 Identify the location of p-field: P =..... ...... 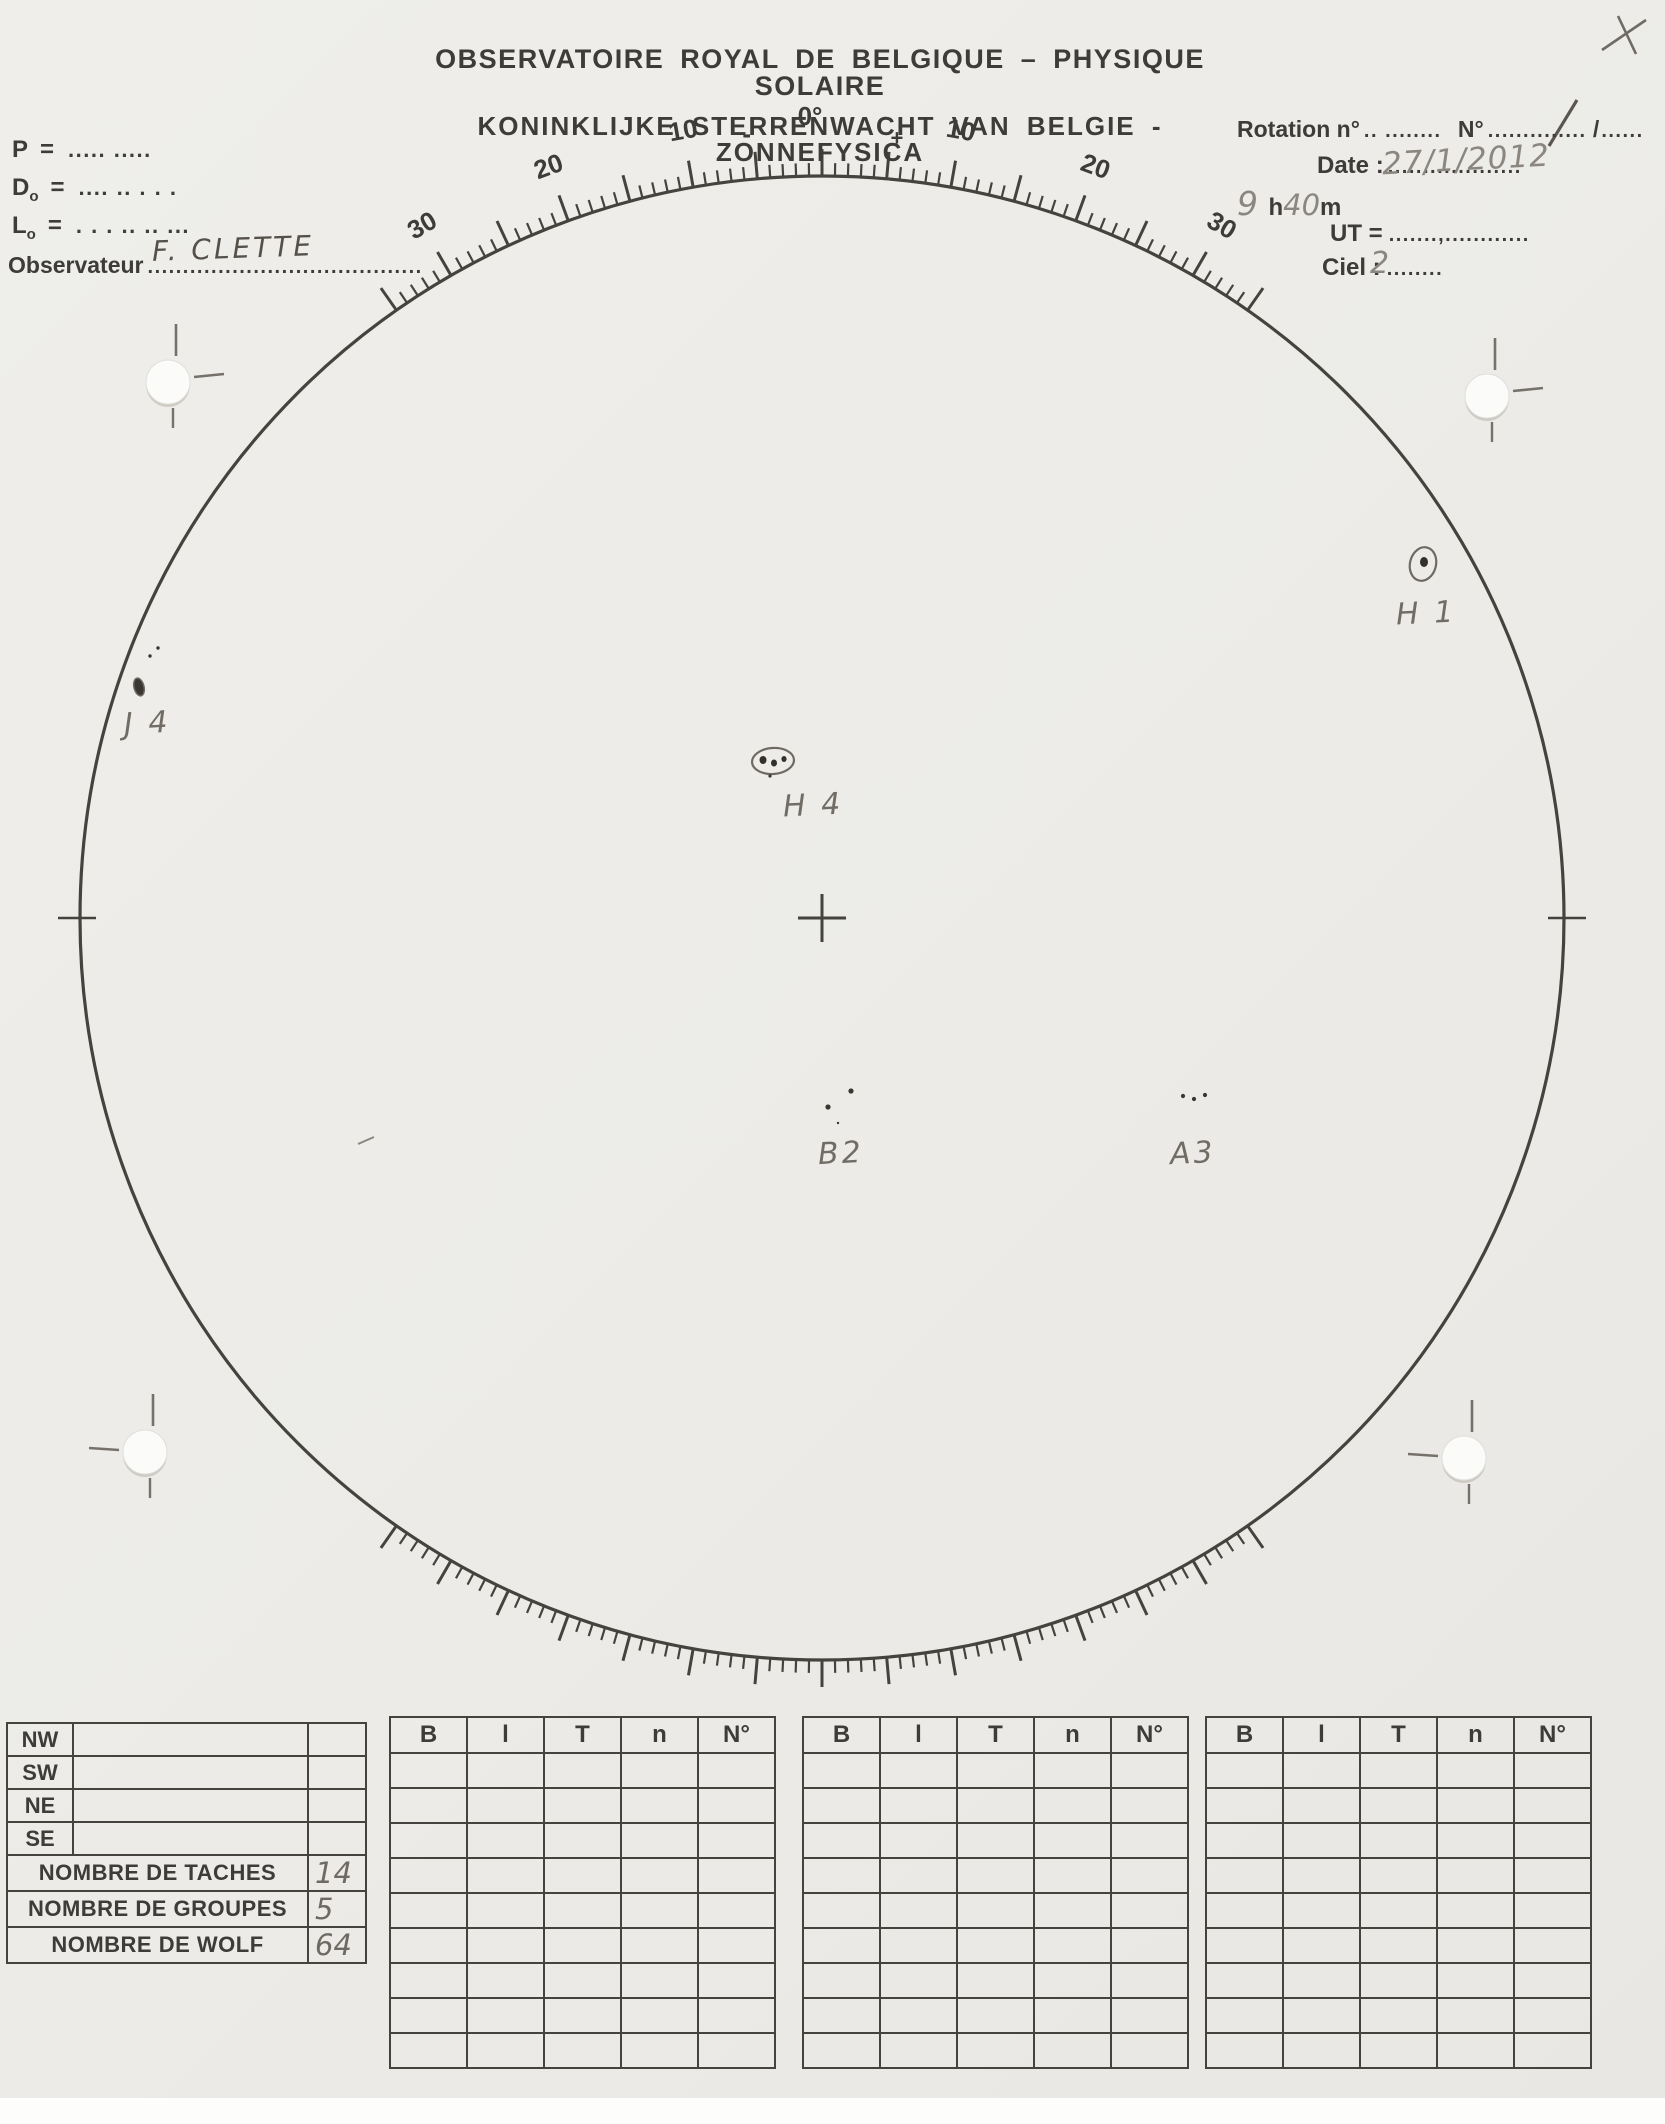
(82, 149).